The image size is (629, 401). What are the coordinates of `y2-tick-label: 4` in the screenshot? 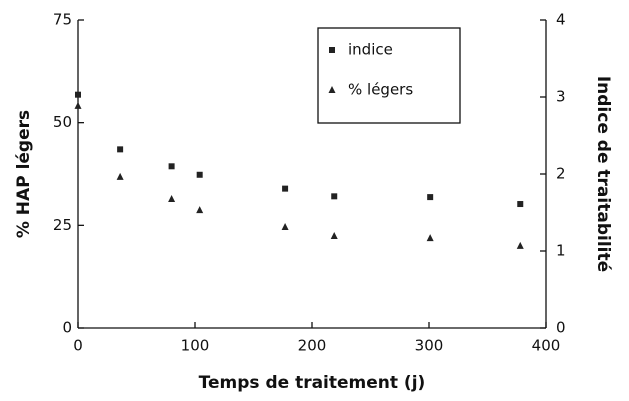 It's located at (561, 20).